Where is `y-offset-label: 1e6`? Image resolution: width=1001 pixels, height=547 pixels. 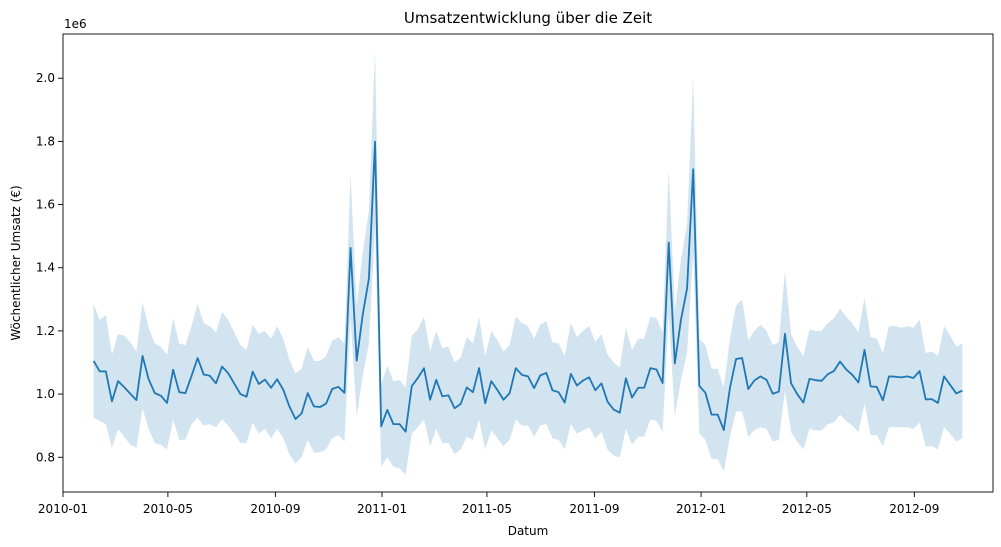 y-offset-label: 1e6 is located at coordinates (75, 24).